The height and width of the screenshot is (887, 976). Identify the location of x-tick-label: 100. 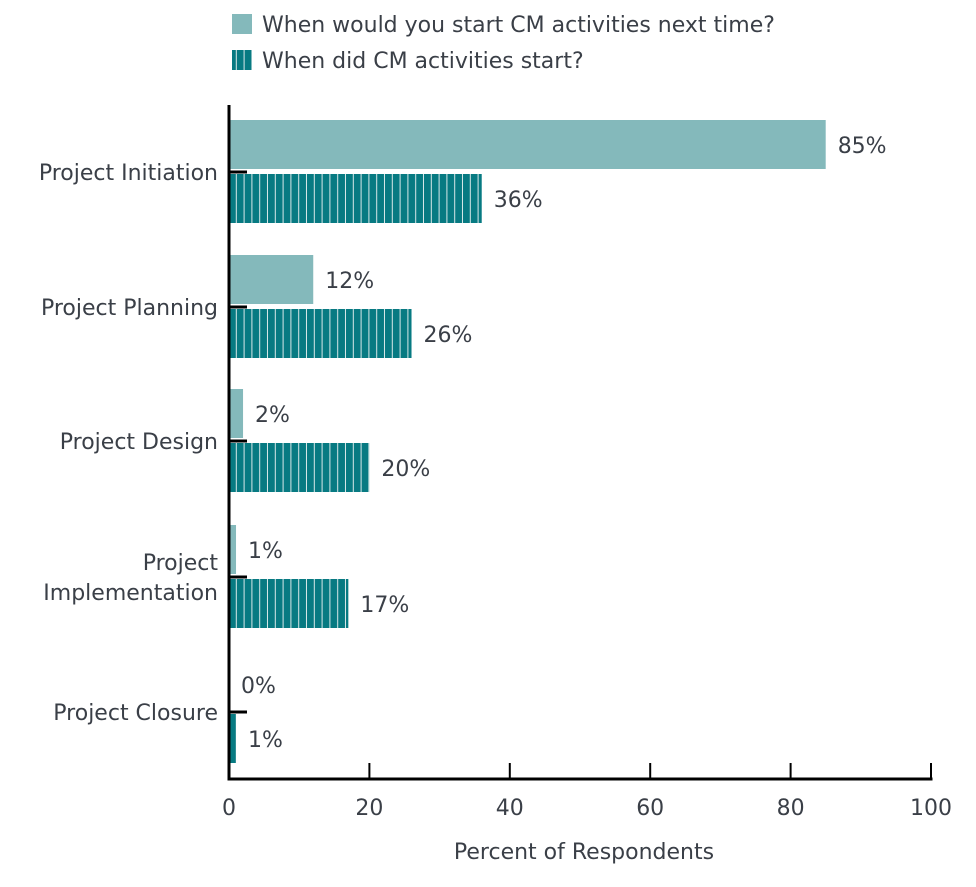
(931, 808).